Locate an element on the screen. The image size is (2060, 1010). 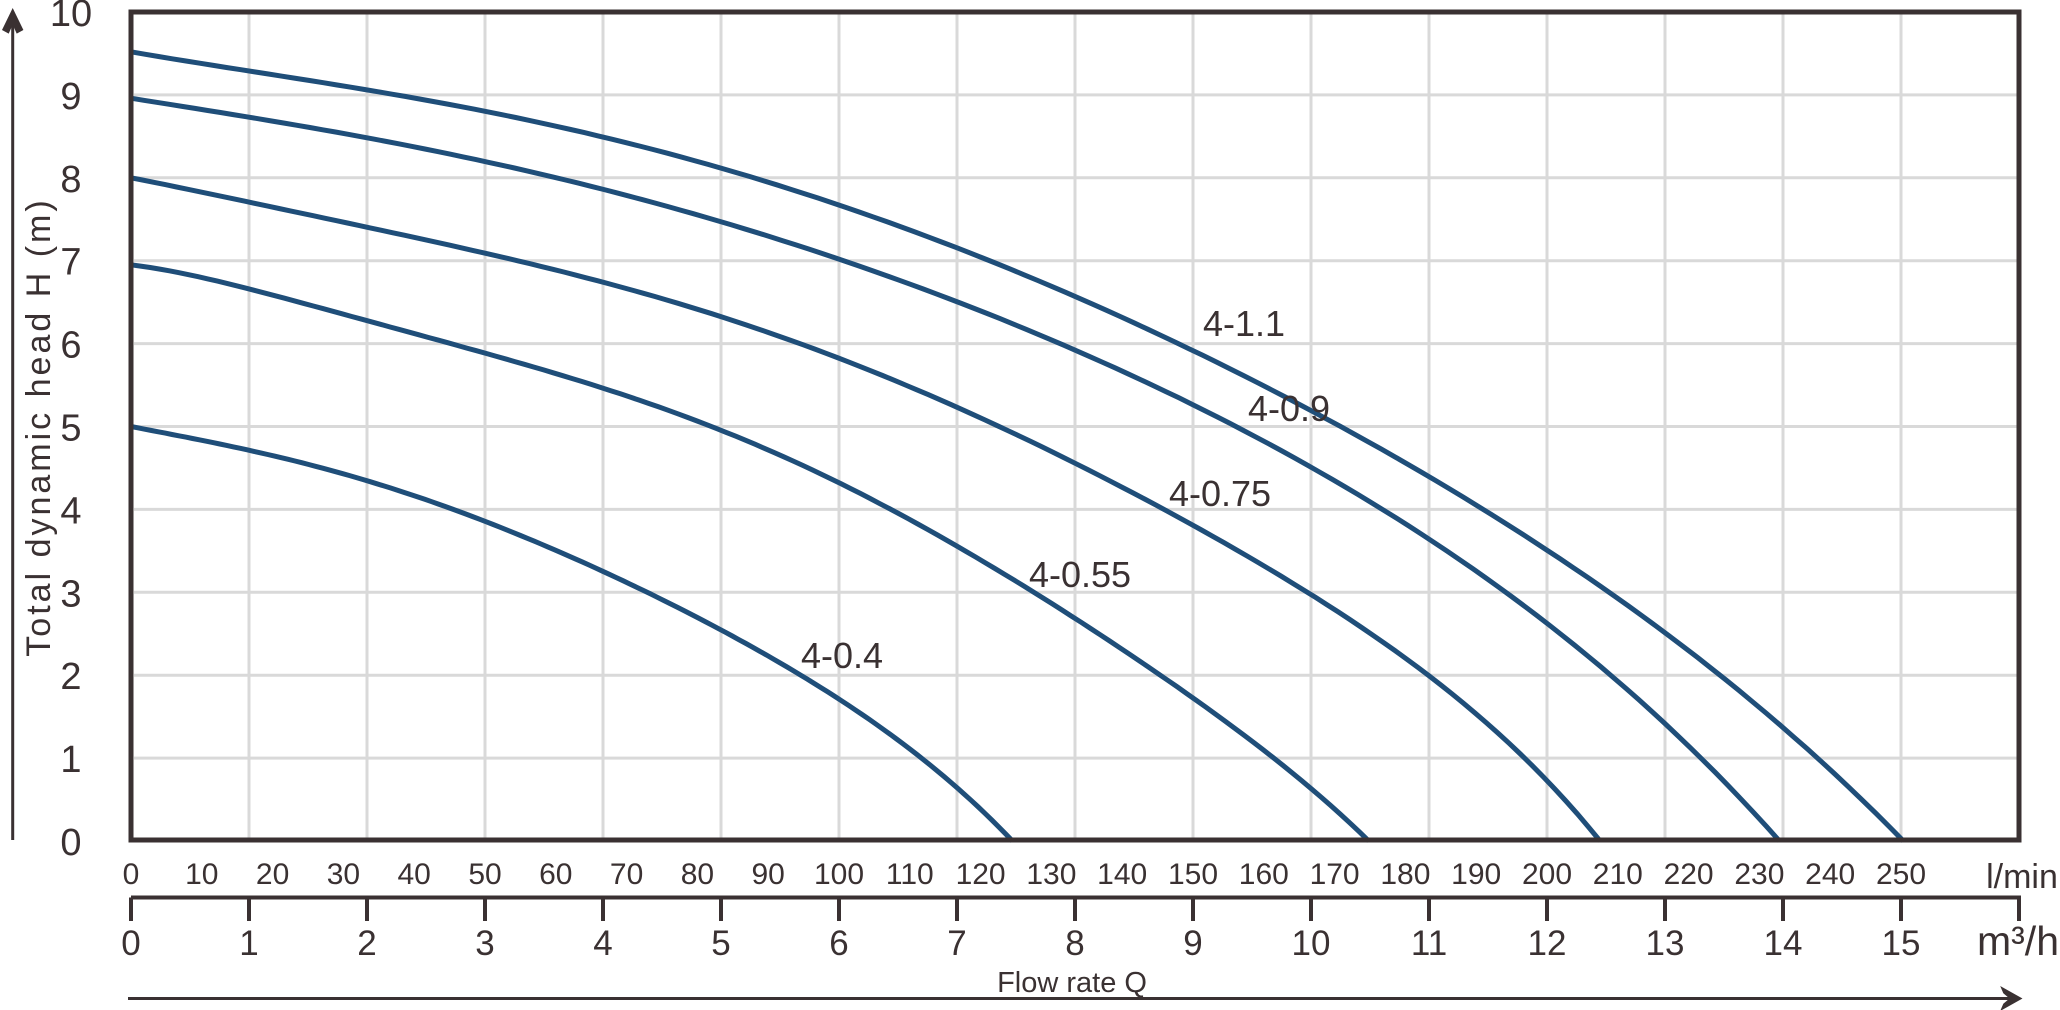
svg-text: 12 is located at coordinates (1547, 943).